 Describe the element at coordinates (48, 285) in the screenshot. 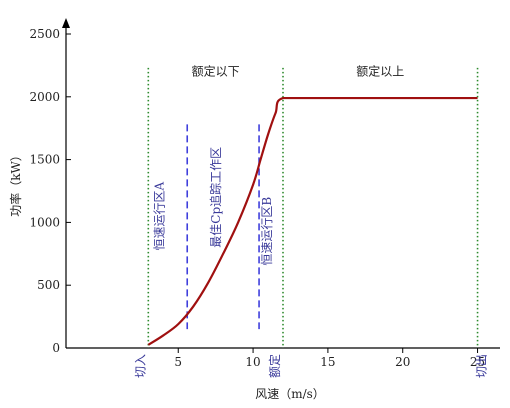

I see `y-tick-label: 500` at that location.